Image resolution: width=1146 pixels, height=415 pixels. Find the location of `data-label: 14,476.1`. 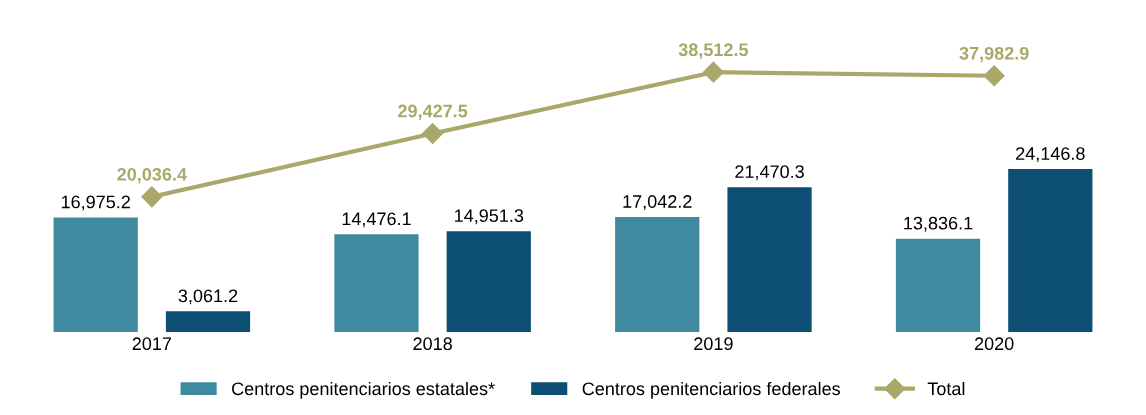

data-label: 14,476.1 is located at coordinates (376, 220).